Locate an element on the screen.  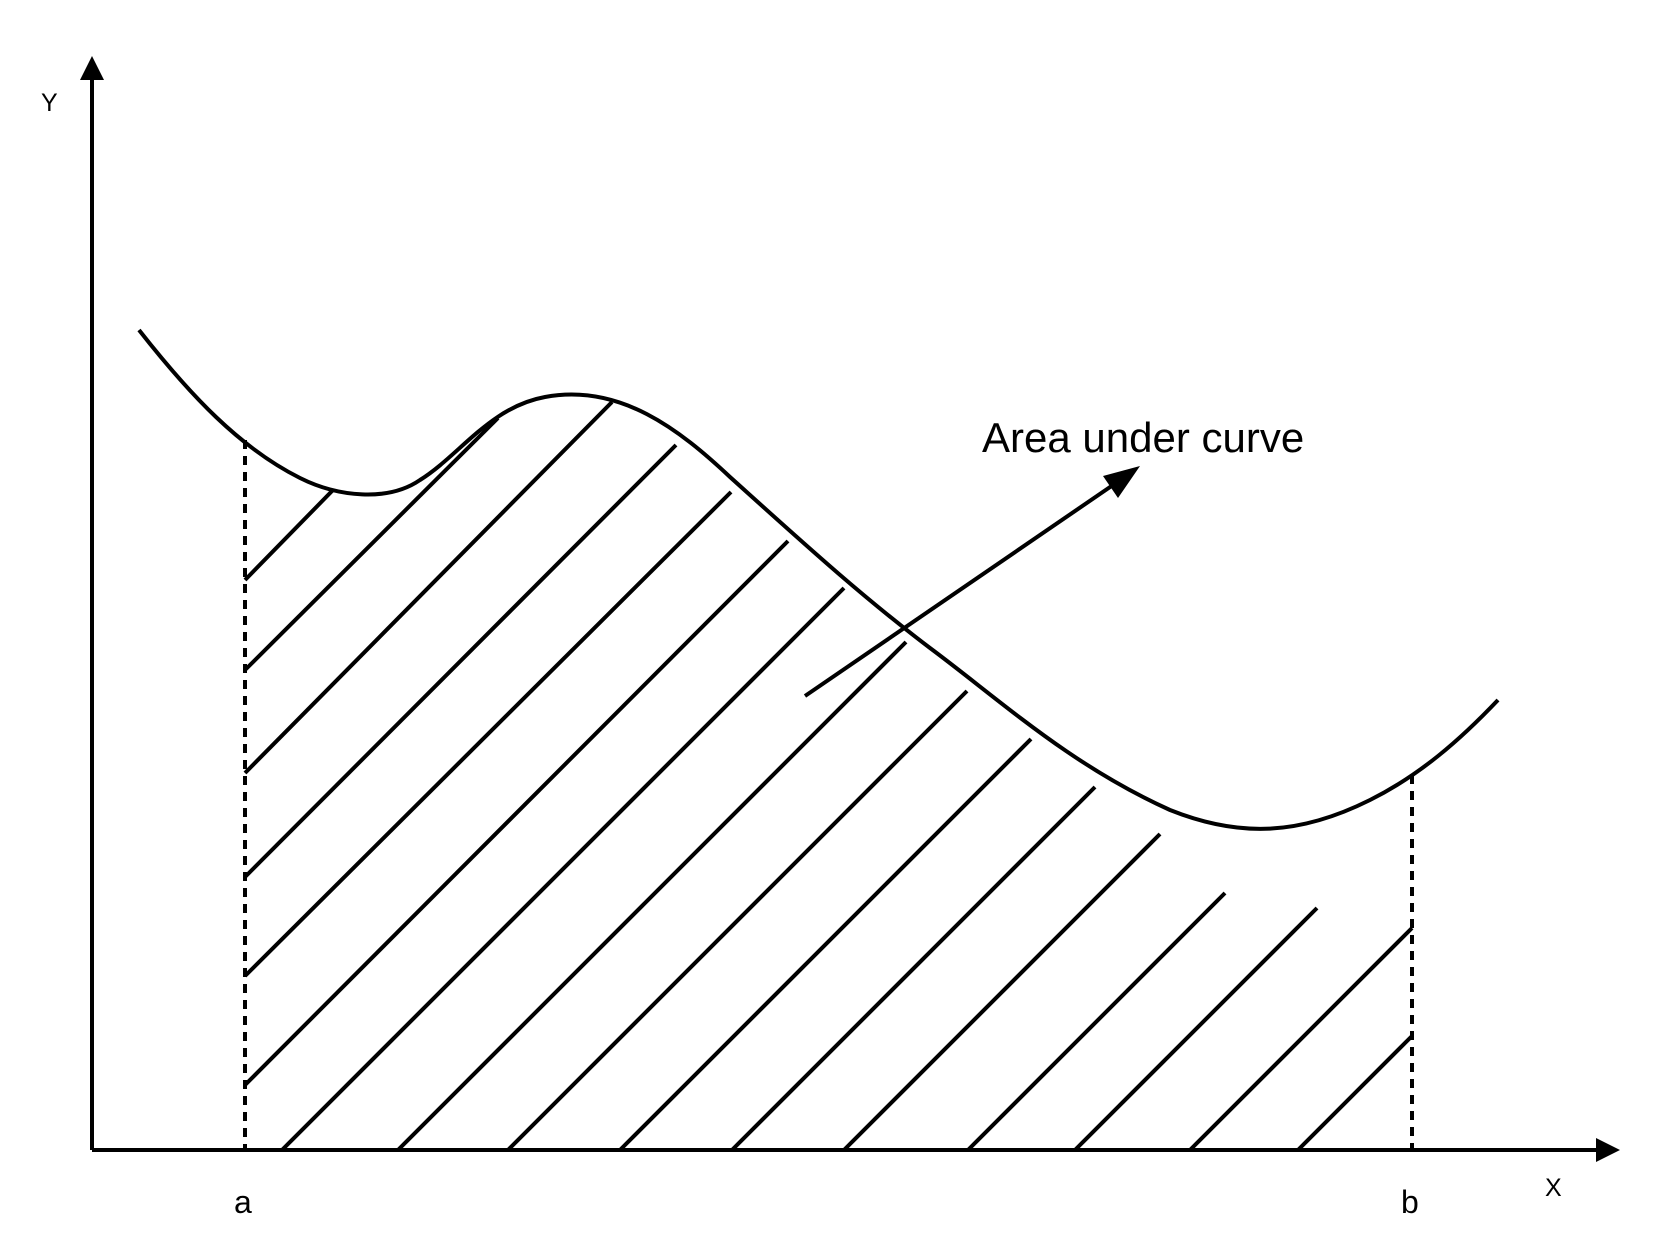
x-axis-label: X is located at coordinates (1553, 1188).